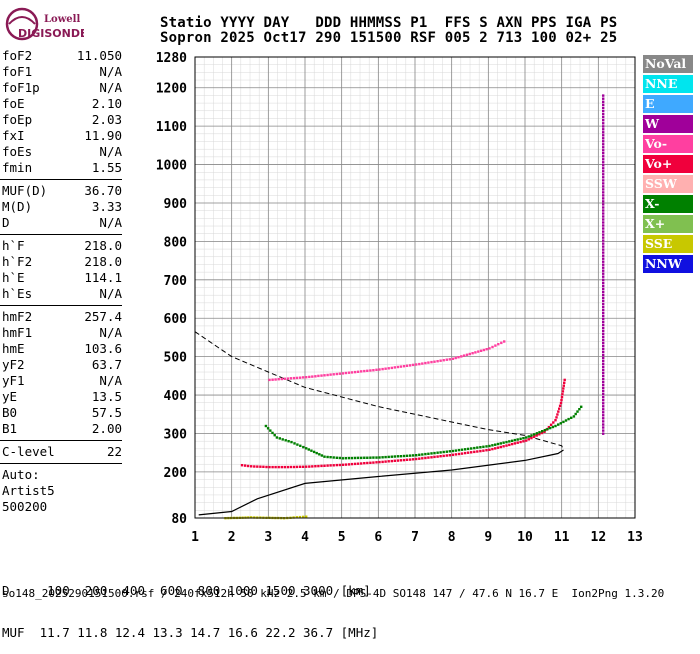 The height and width of the screenshot is (654, 700). I want to click on param-label: yE, so click(10, 396).